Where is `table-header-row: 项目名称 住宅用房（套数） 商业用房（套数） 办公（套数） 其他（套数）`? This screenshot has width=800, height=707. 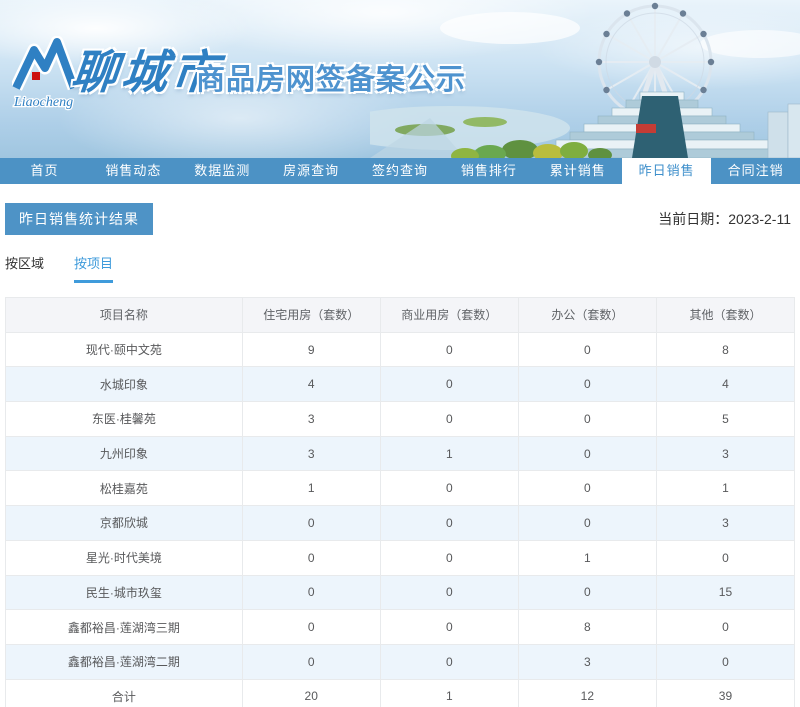
table-header-row: 项目名称 住宅用房（套数） 商业用房（套数） 办公（套数） 其他（套数） is located at coordinates (400, 315).